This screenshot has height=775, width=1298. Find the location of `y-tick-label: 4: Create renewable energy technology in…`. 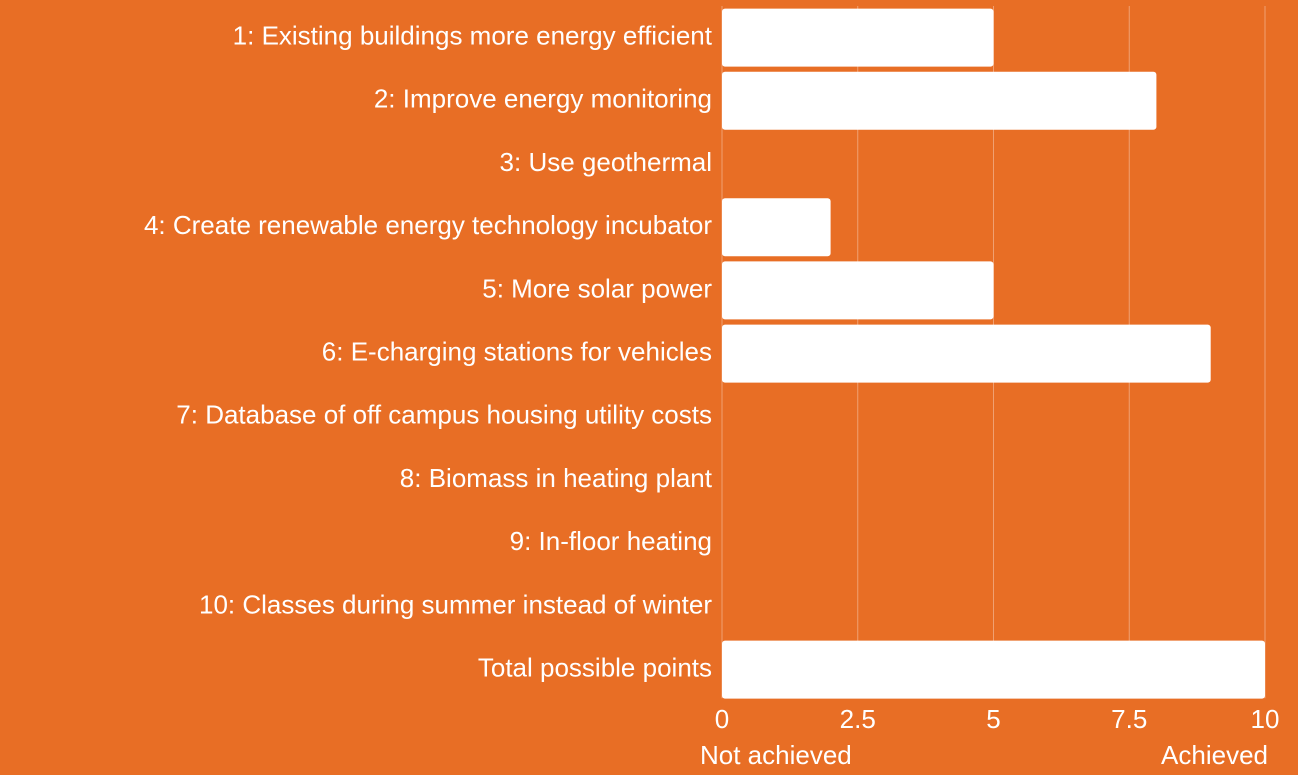

y-tick-label: 4: Create renewable energy technology in… is located at coordinates (428, 225).